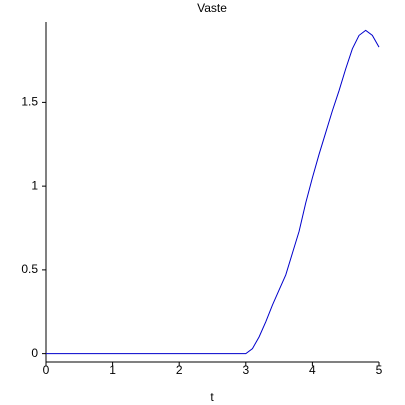  I want to click on x-tick-label: 0, so click(46, 370).